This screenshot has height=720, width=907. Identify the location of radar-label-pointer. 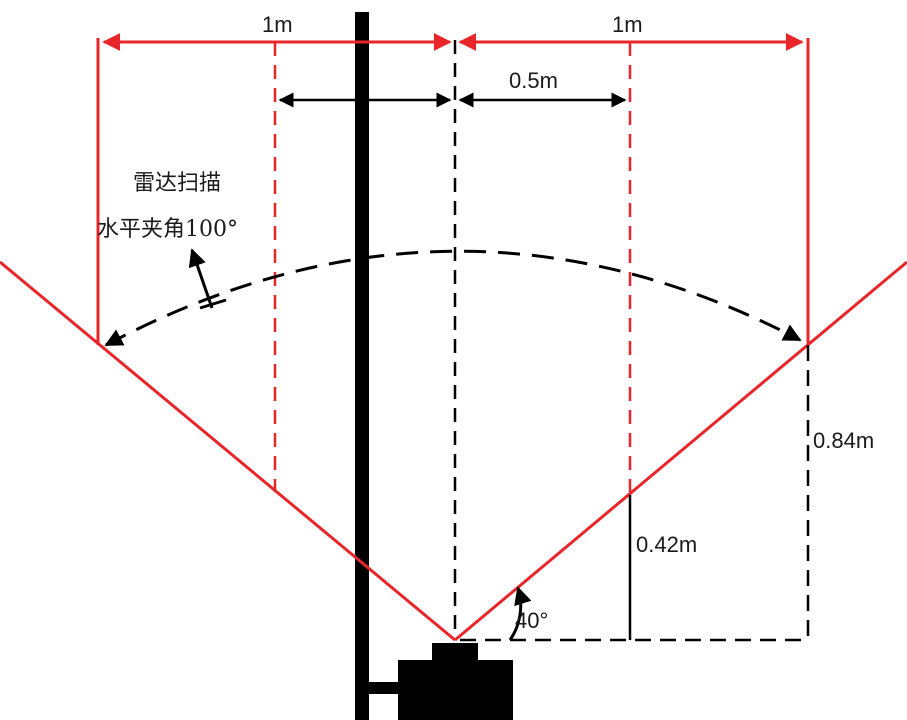
(201, 278).